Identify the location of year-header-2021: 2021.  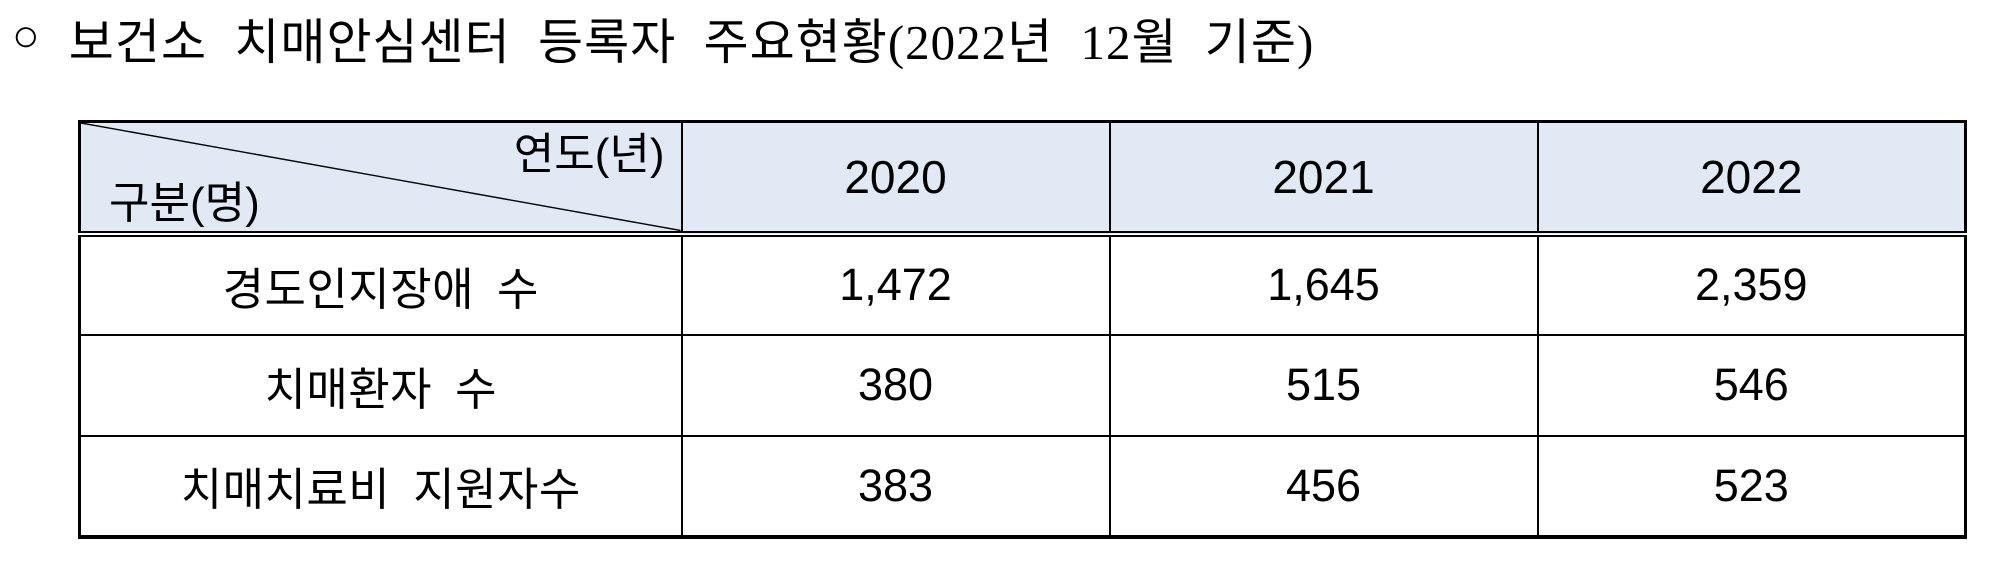
(1323, 178).